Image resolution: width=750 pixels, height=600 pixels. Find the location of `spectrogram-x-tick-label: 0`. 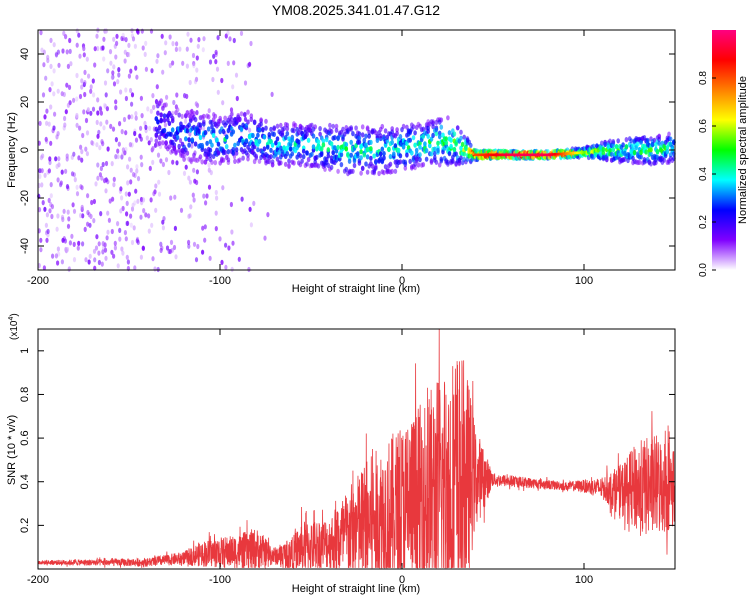

spectrogram-x-tick-label: 0 is located at coordinates (402, 281).